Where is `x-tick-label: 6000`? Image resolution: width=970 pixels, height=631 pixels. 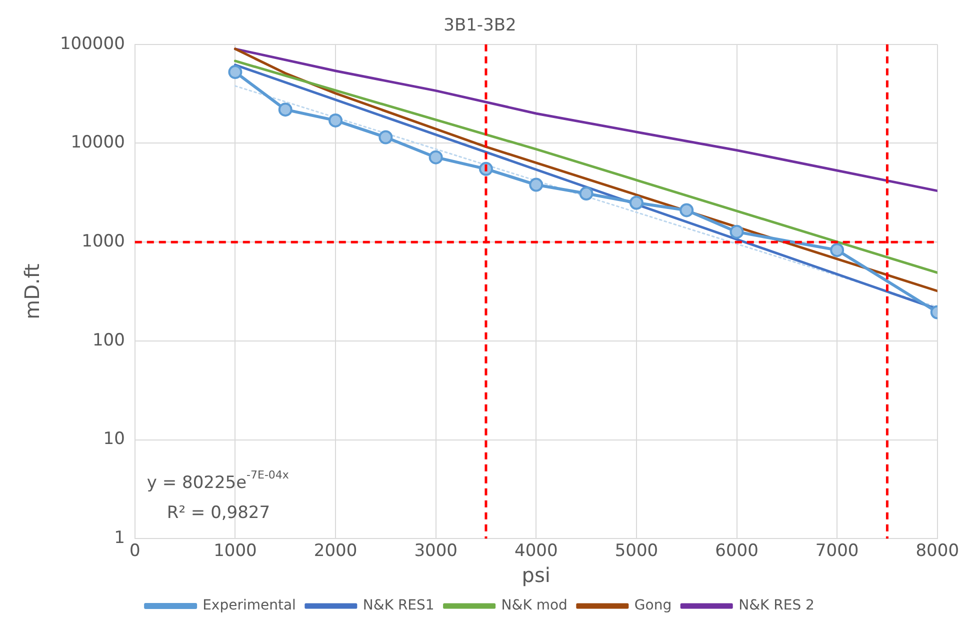 x-tick-label: 6000 is located at coordinates (736, 551).